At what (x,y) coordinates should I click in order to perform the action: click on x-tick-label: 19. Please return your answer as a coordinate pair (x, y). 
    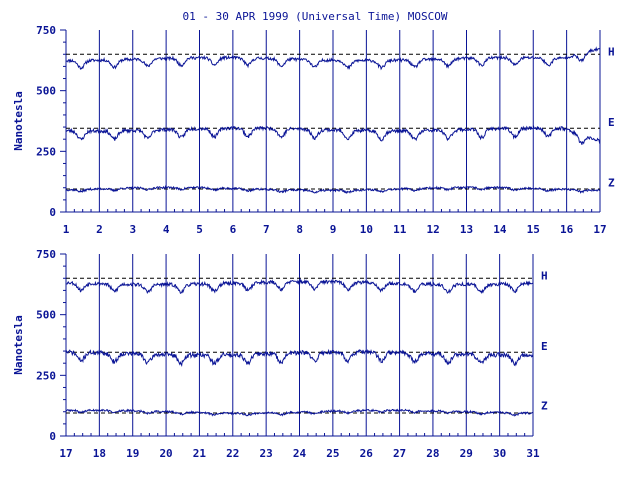
    Looking at the image, I should click on (132, 453).